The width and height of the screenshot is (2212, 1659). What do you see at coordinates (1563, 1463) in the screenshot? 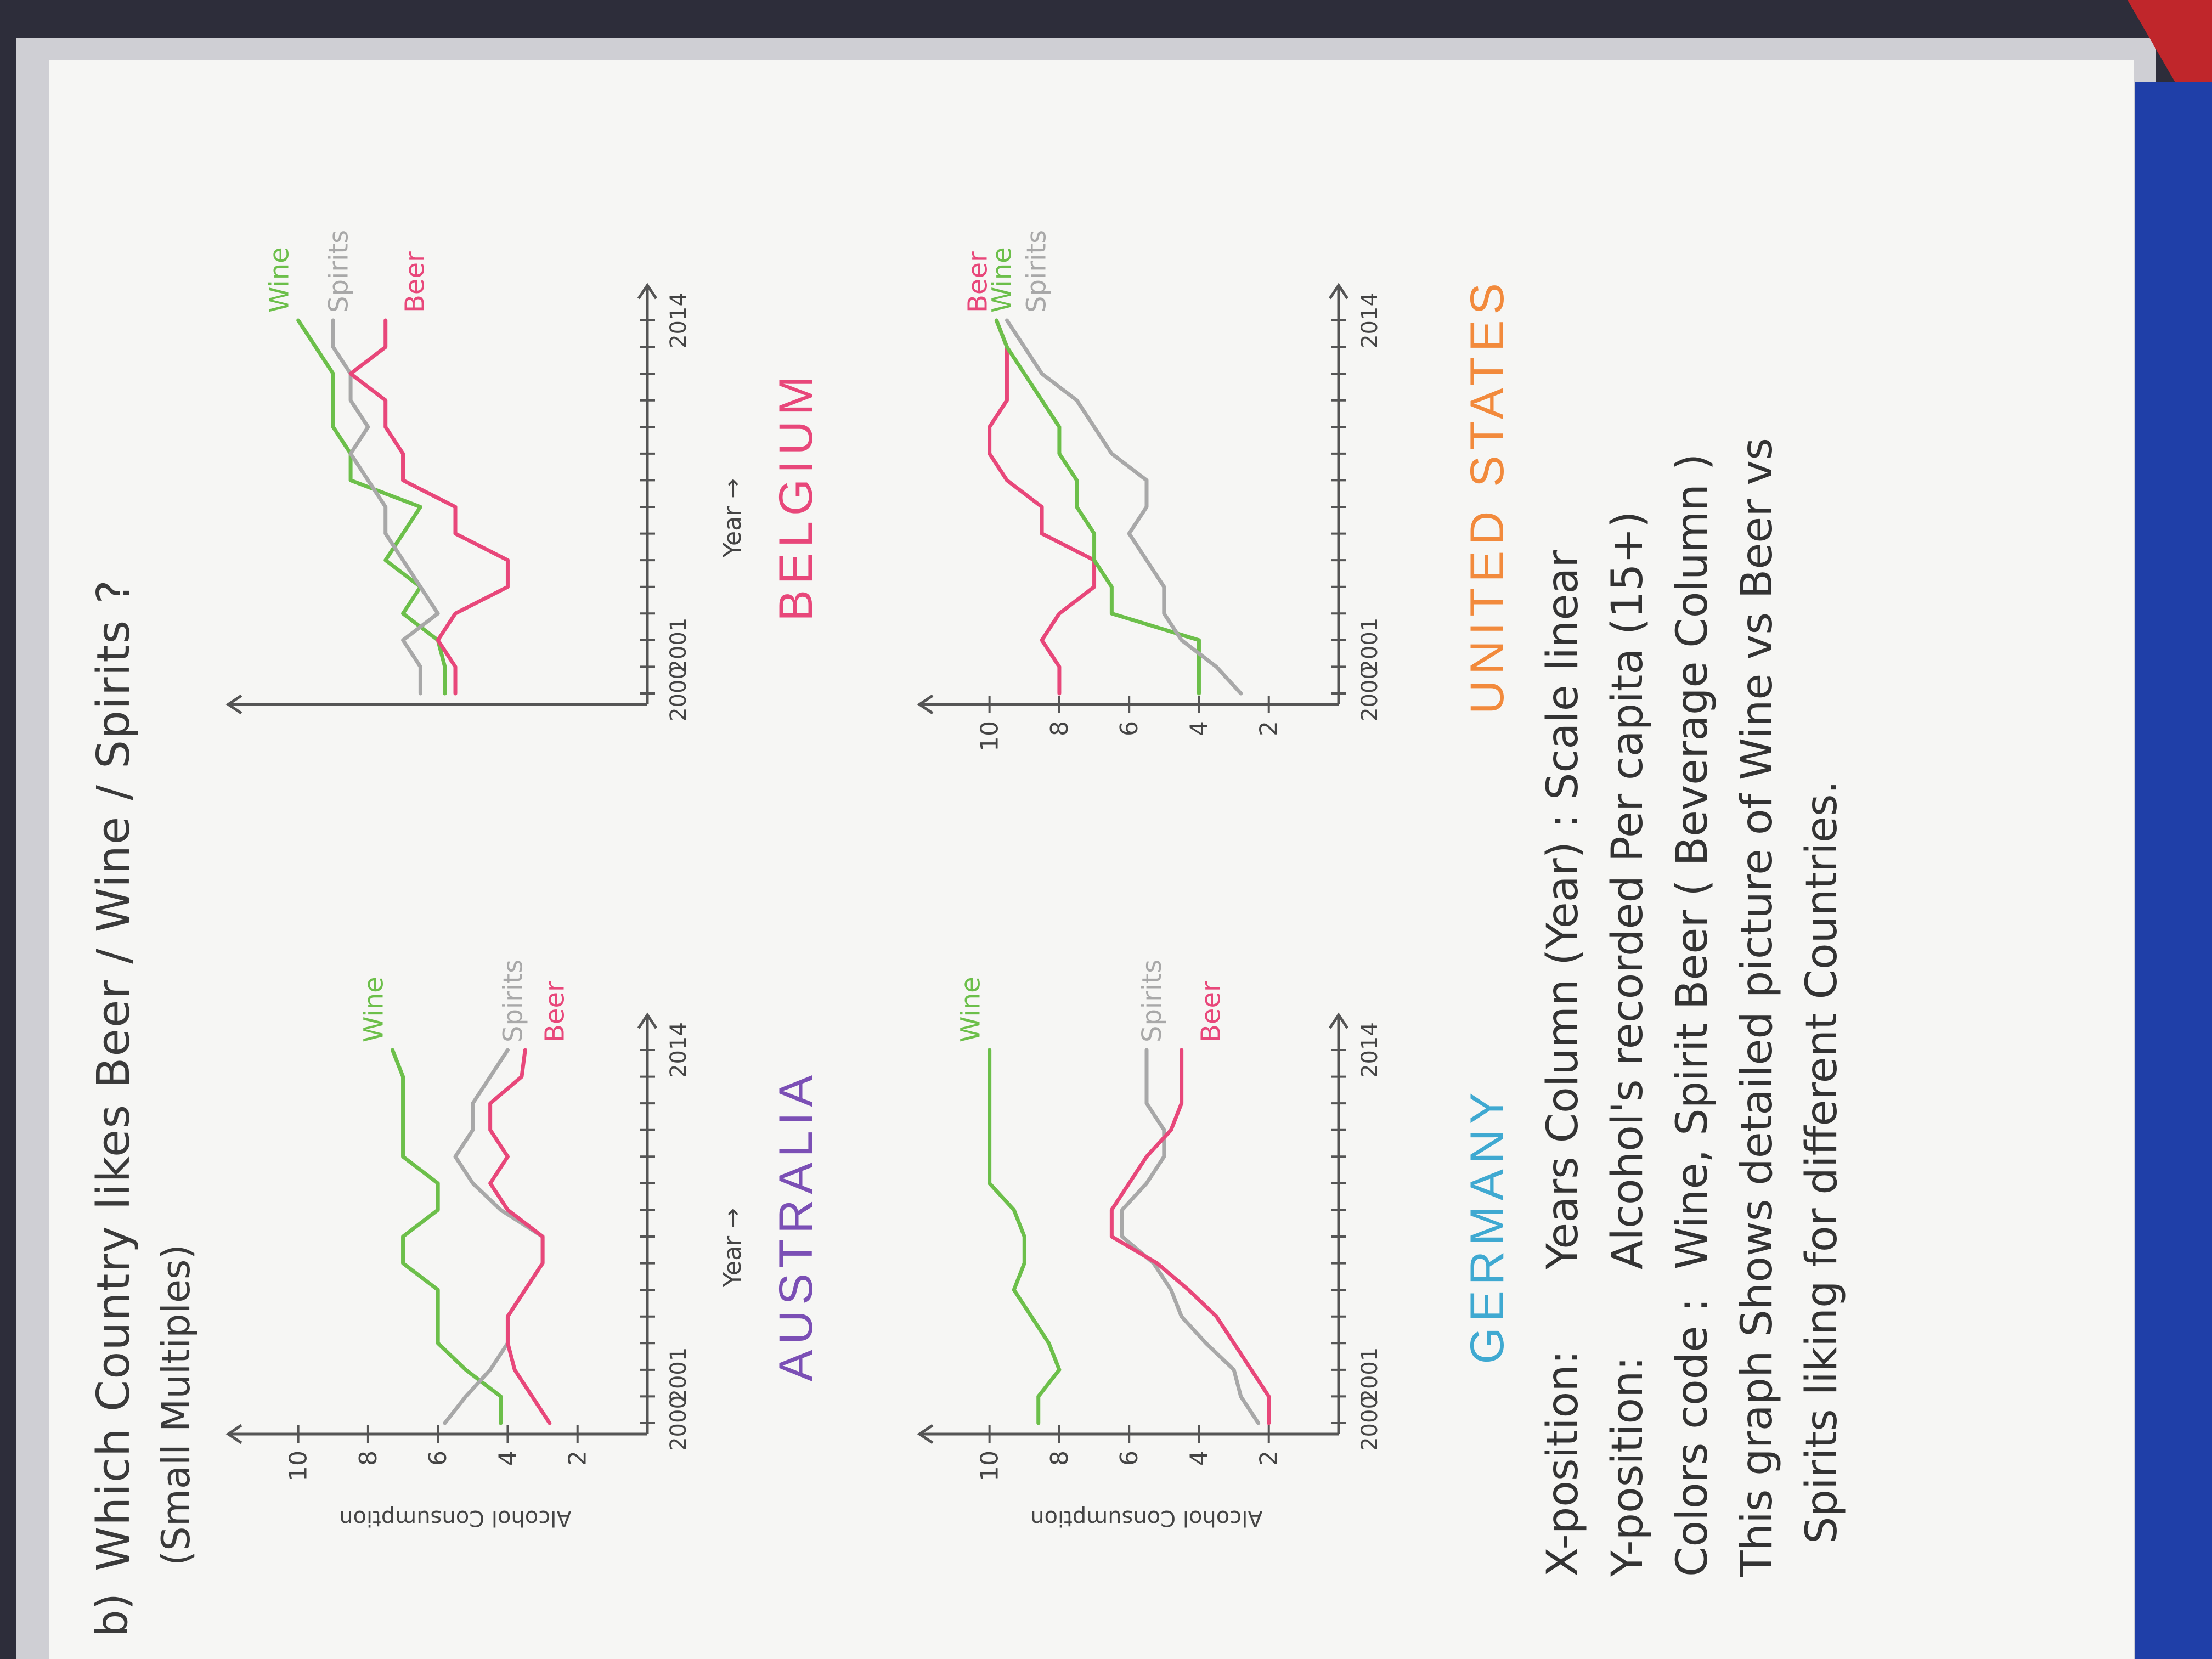
I see `note-x-key: X-position:` at bounding box center [1563, 1463].